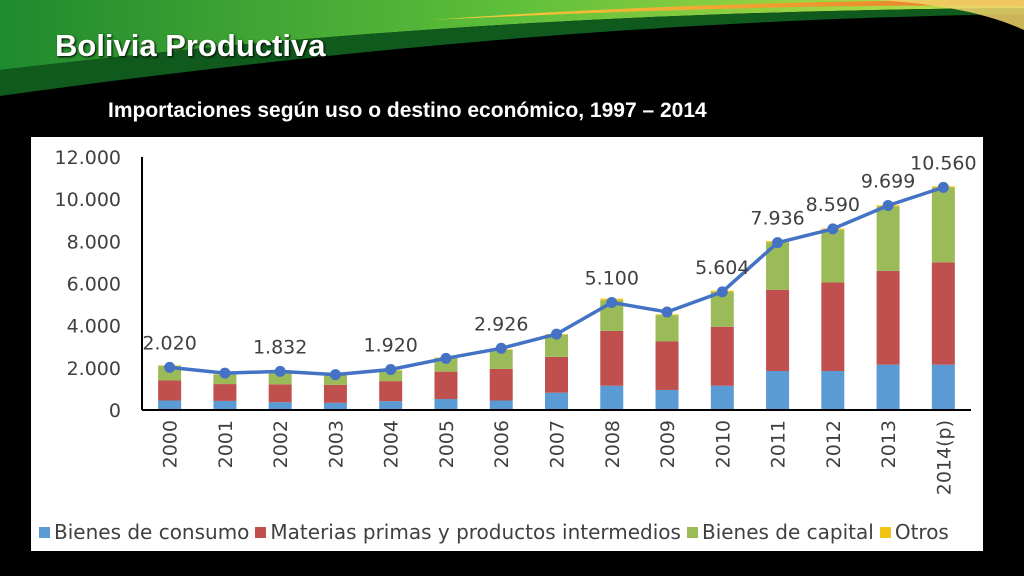  Describe the element at coordinates (668, 444) in the screenshot. I see `x-tick-label: 2009` at that location.